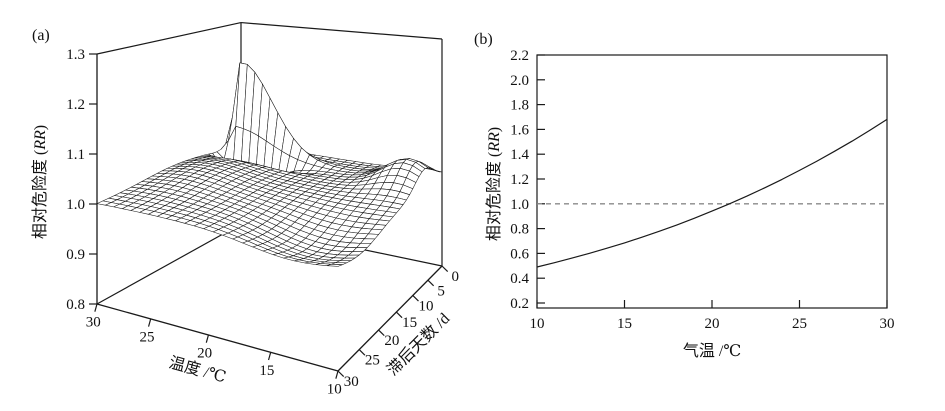  What do you see at coordinates (146, 337) in the screenshot?
I see `temp-tick-label: 25` at bounding box center [146, 337].